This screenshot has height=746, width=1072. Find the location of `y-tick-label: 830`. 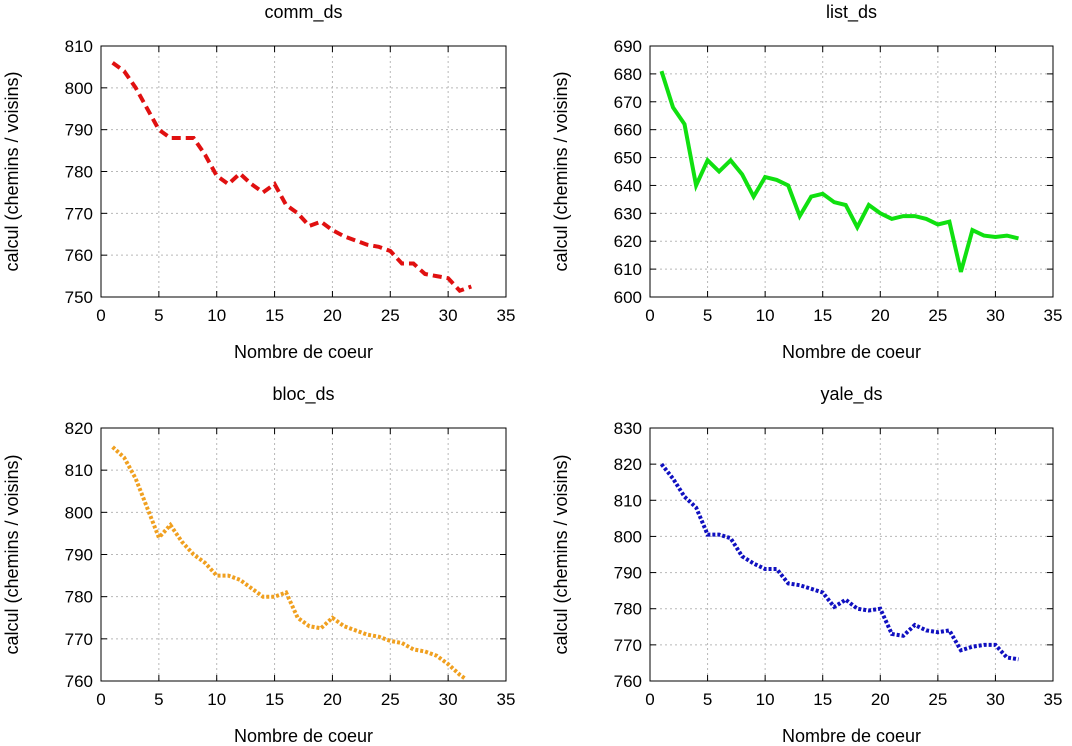

y-tick-label: 830 is located at coordinates (628, 428).